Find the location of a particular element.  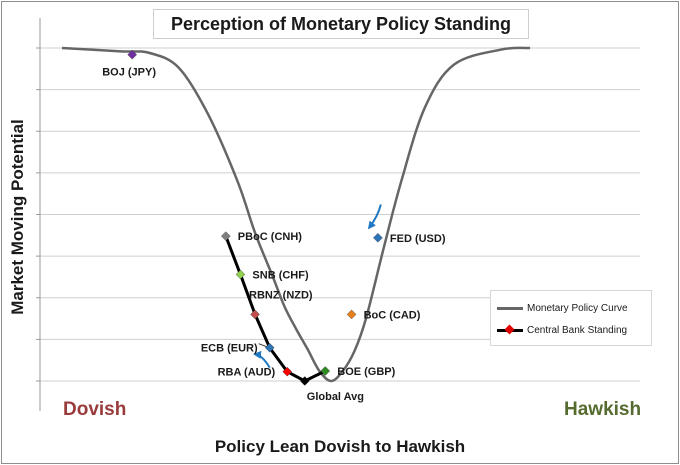

label-snb-chf: SNB (CHF) is located at coordinates (280, 275).